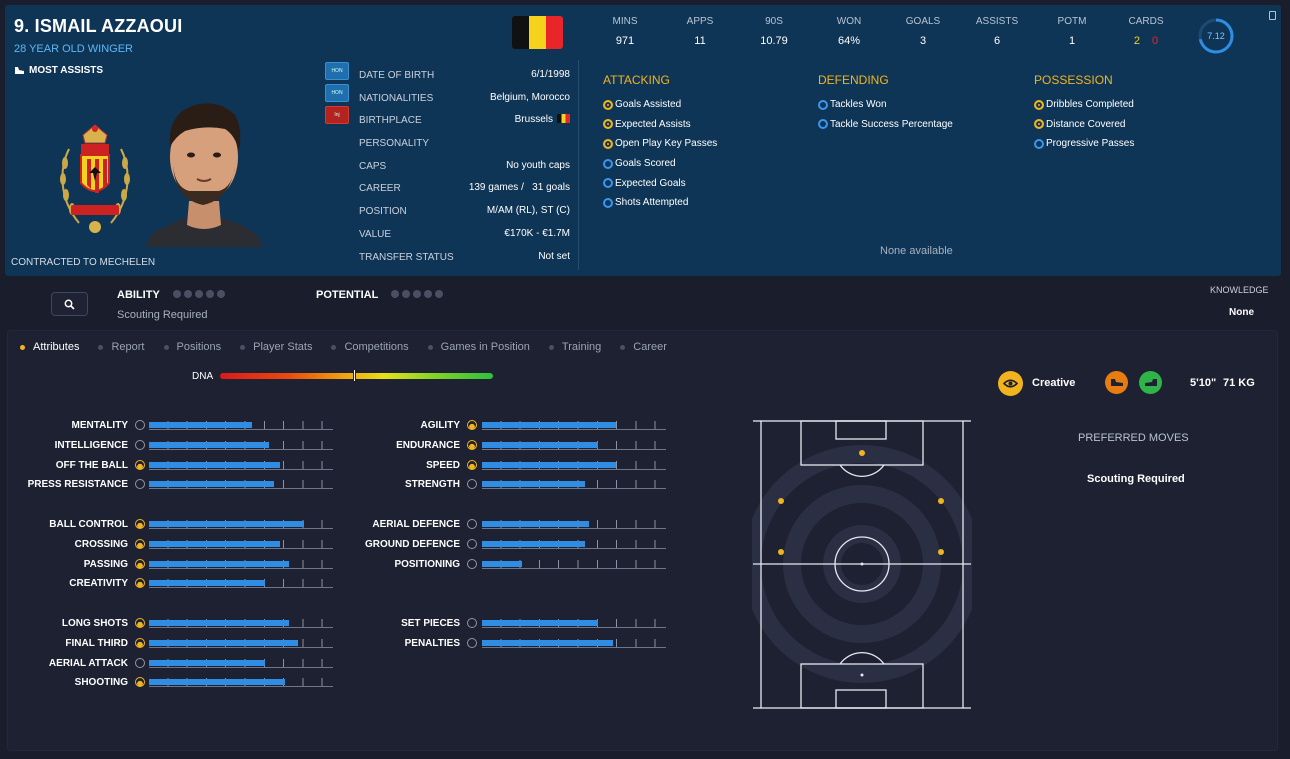  I want to click on info-value-wrap: Brussels, so click(542, 119).